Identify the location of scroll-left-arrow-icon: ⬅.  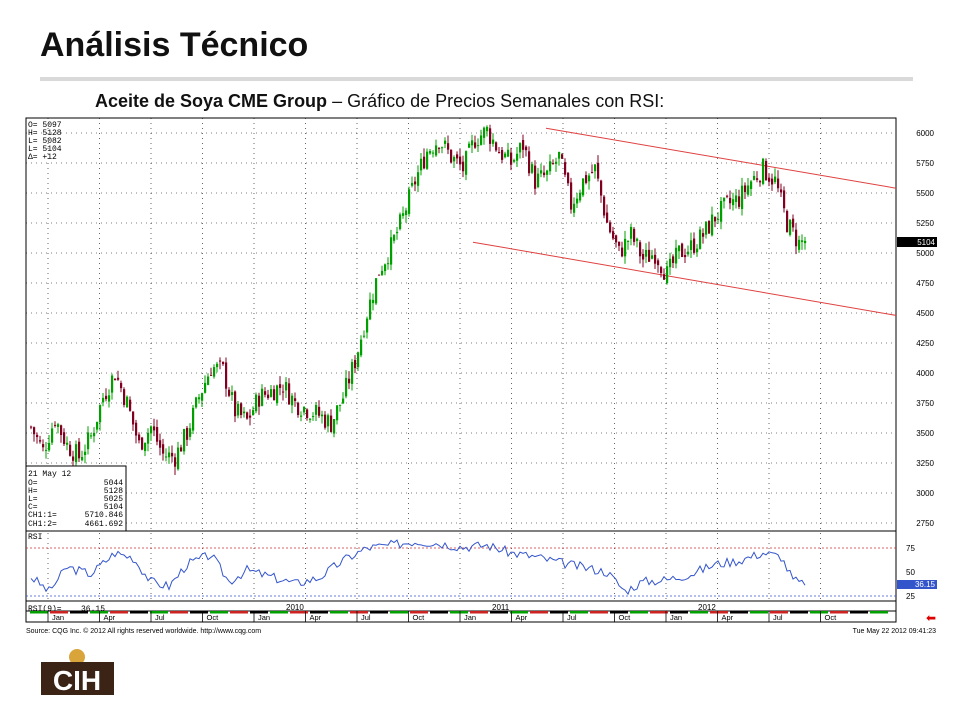
(931, 618).